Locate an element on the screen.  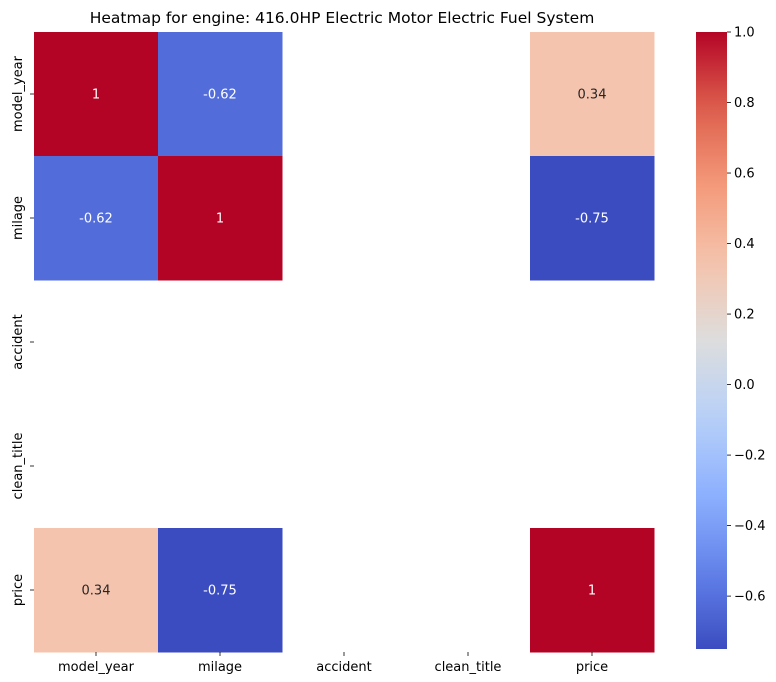
x-tick-label: clean_title is located at coordinates (468, 667).